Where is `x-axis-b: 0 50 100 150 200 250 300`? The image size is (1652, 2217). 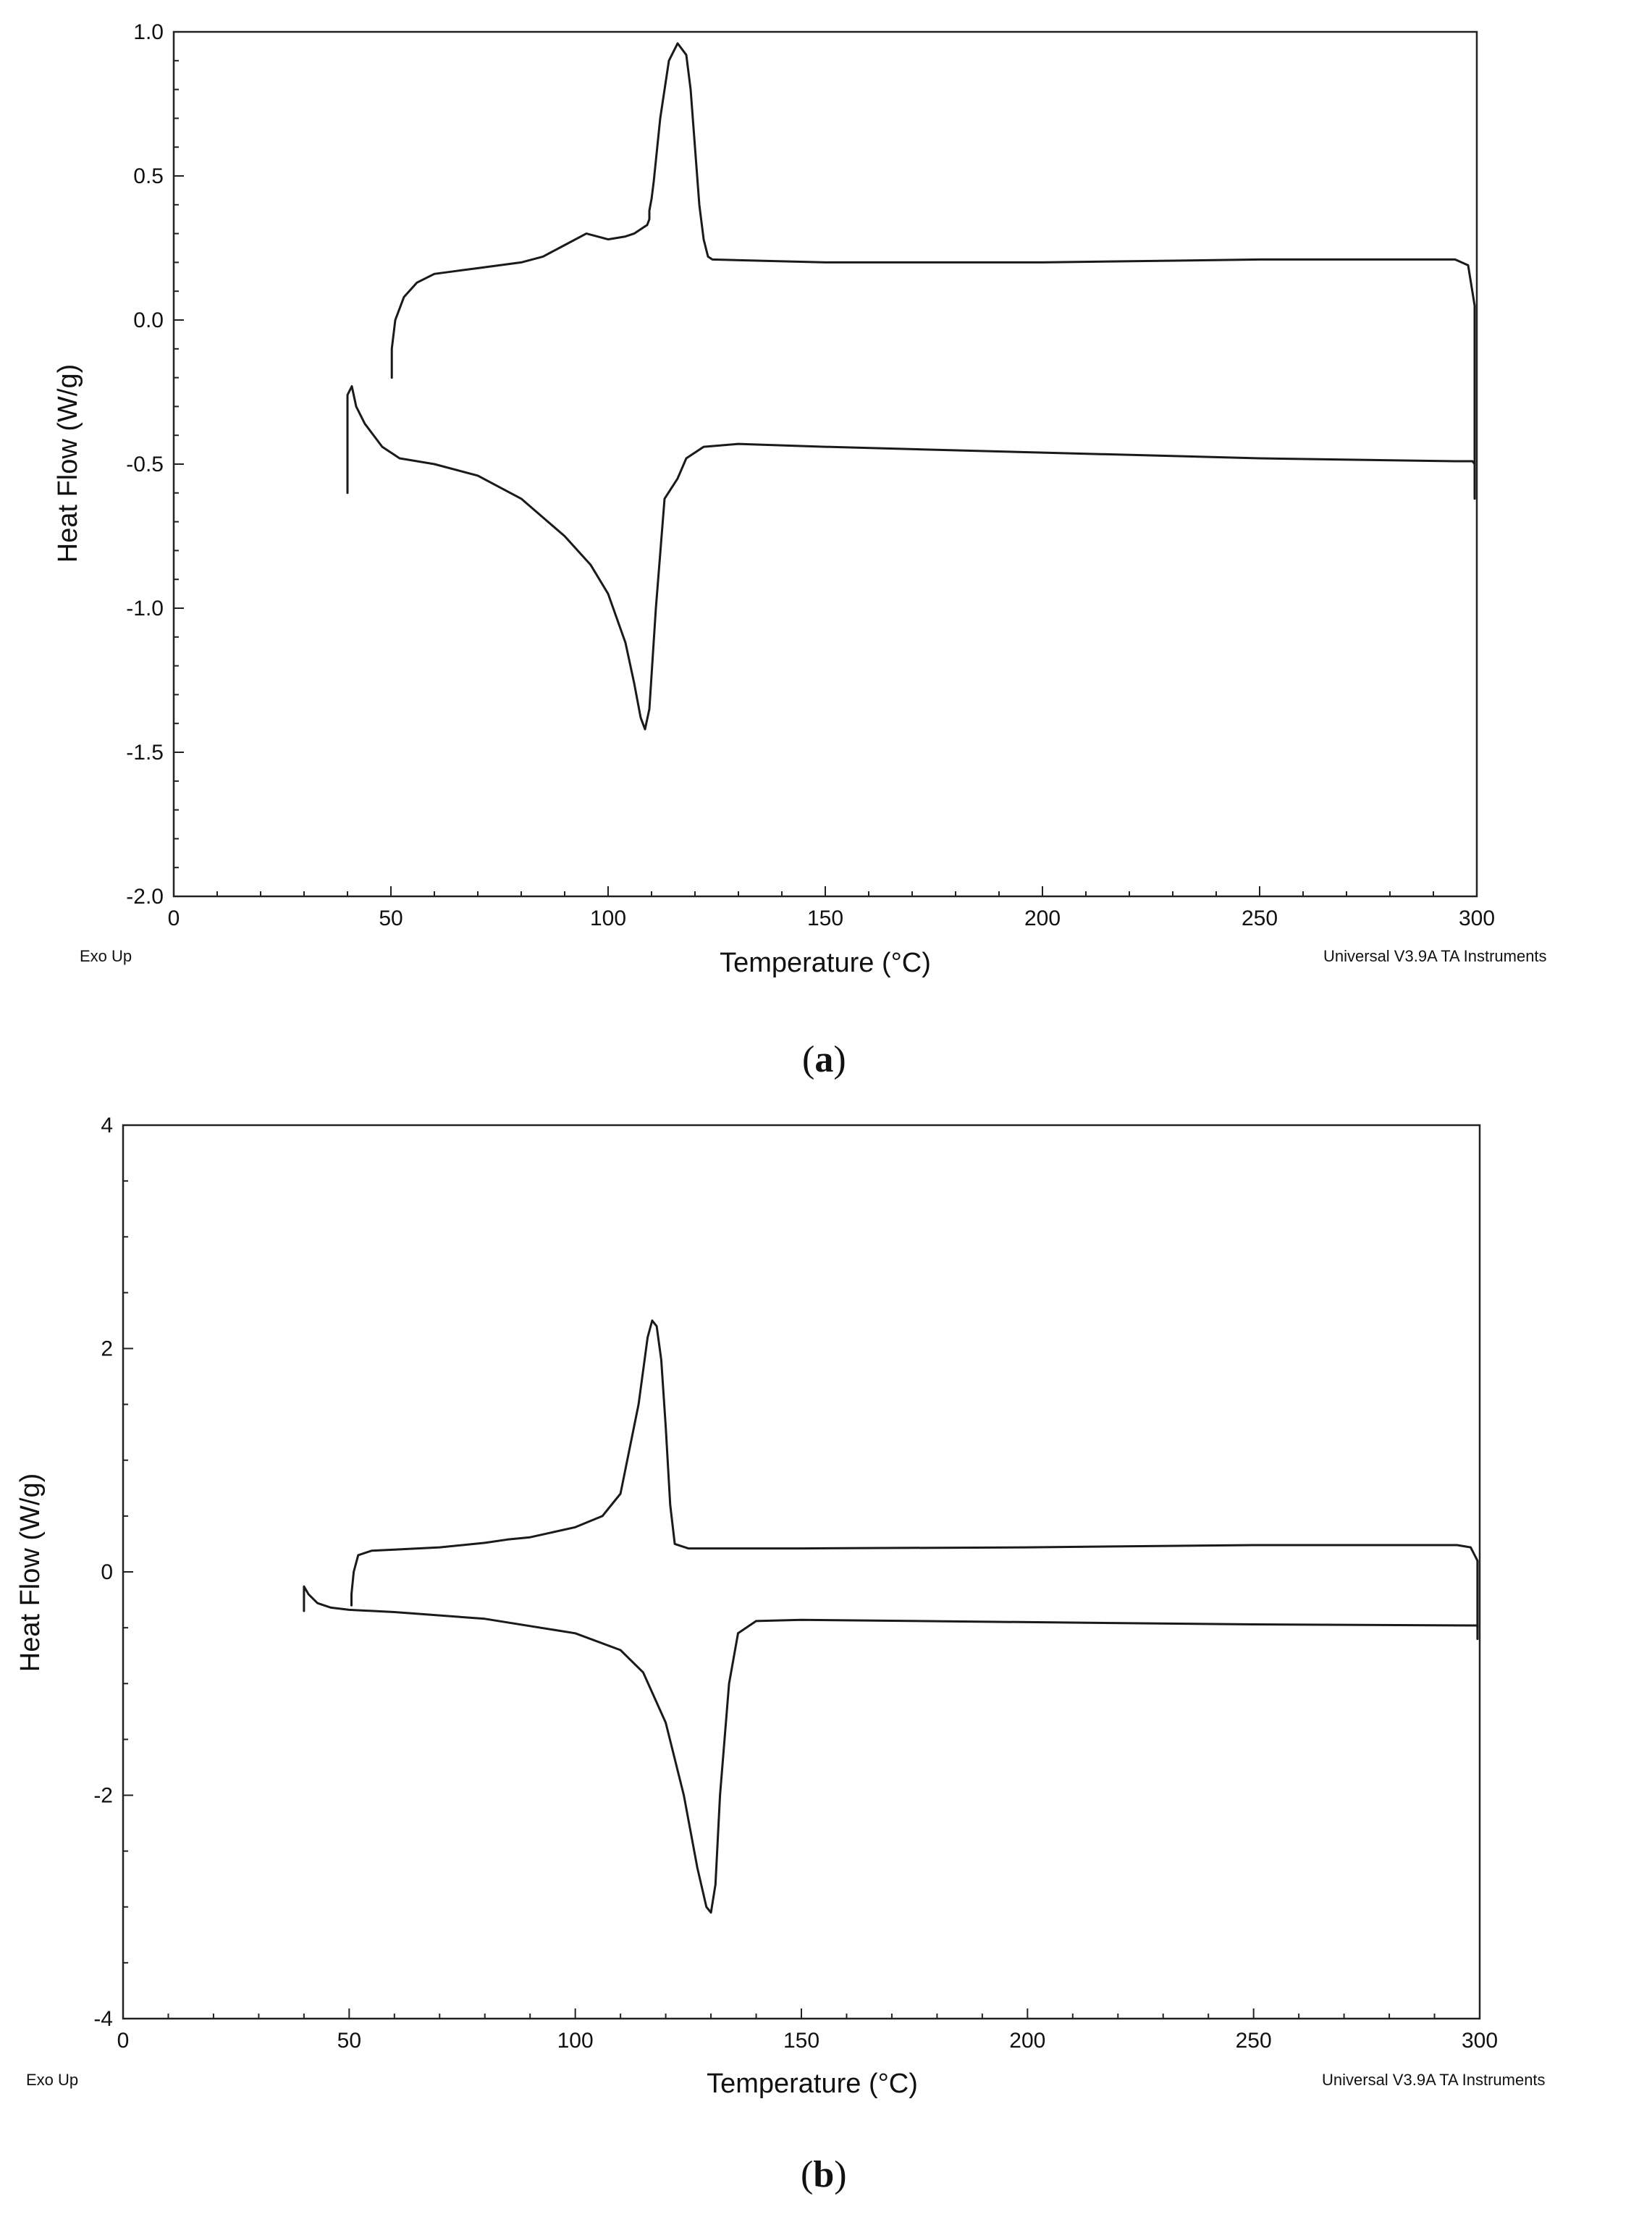 x-axis-b: 0 50 100 150 200 250 300 is located at coordinates (808, 2030).